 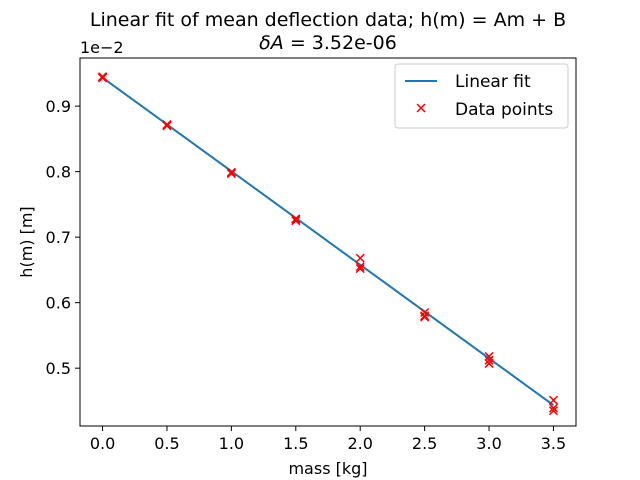 I want to click on y-tick-label: 0.8, so click(x=58, y=172).